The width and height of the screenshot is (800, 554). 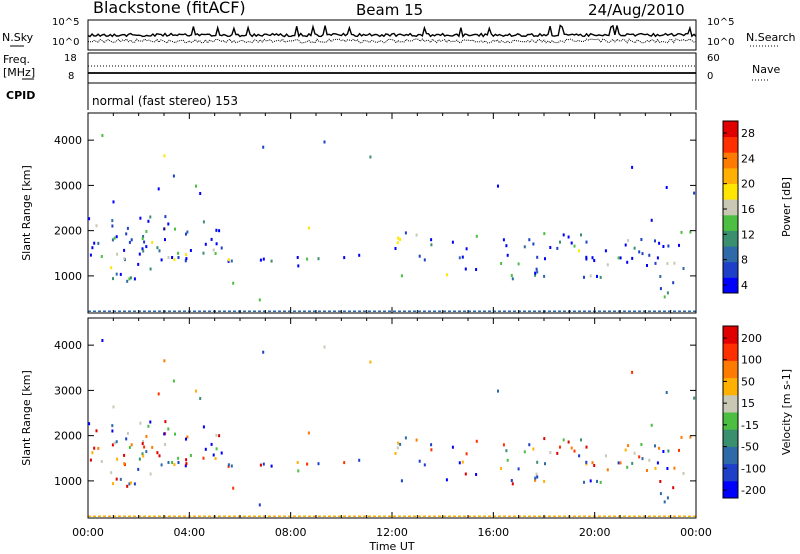 I want to click on power-colorbar-swatch, so click(x=730, y=254).